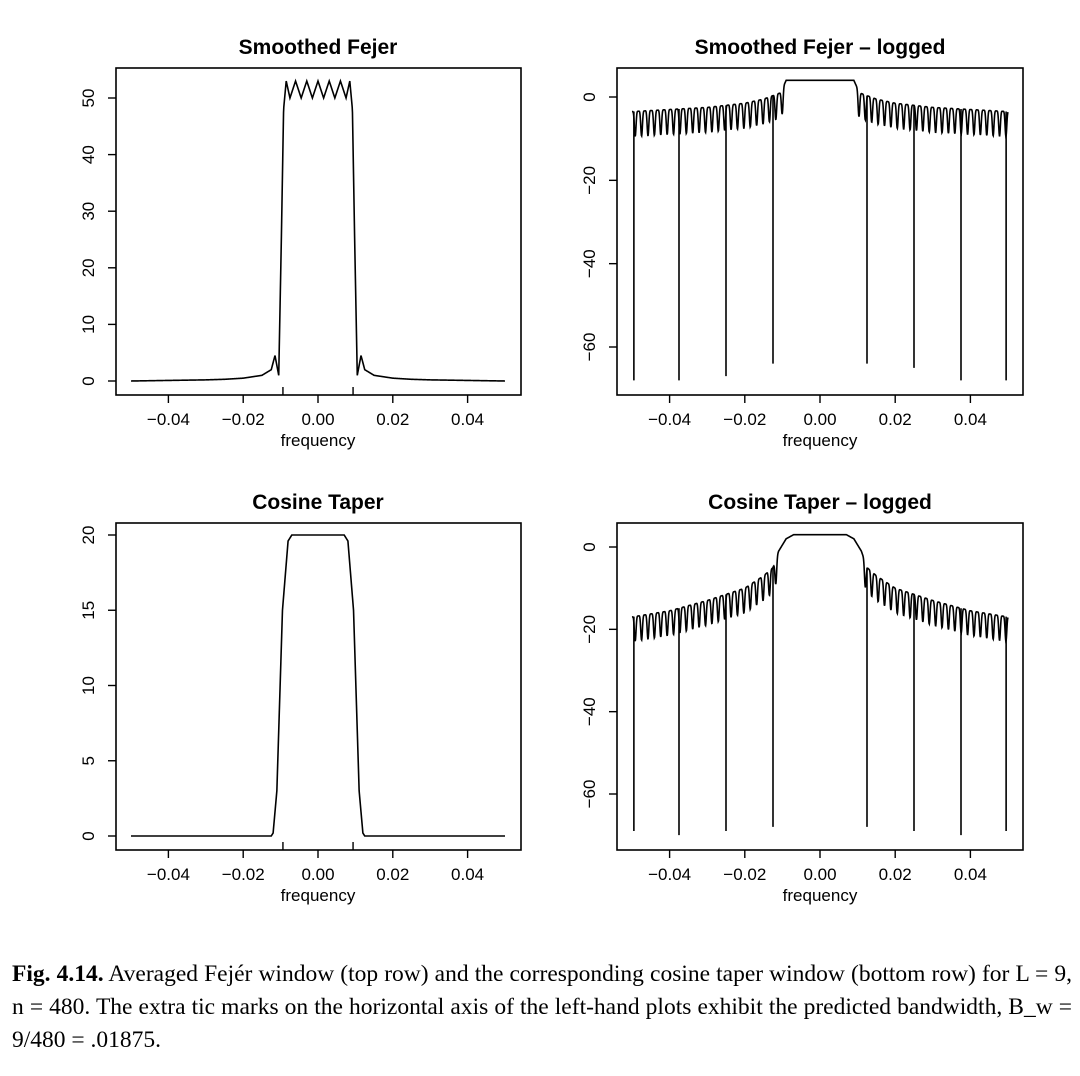  Describe the element at coordinates (88, 154) in the screenshot. I see `y-tick-label: 40` at that location.